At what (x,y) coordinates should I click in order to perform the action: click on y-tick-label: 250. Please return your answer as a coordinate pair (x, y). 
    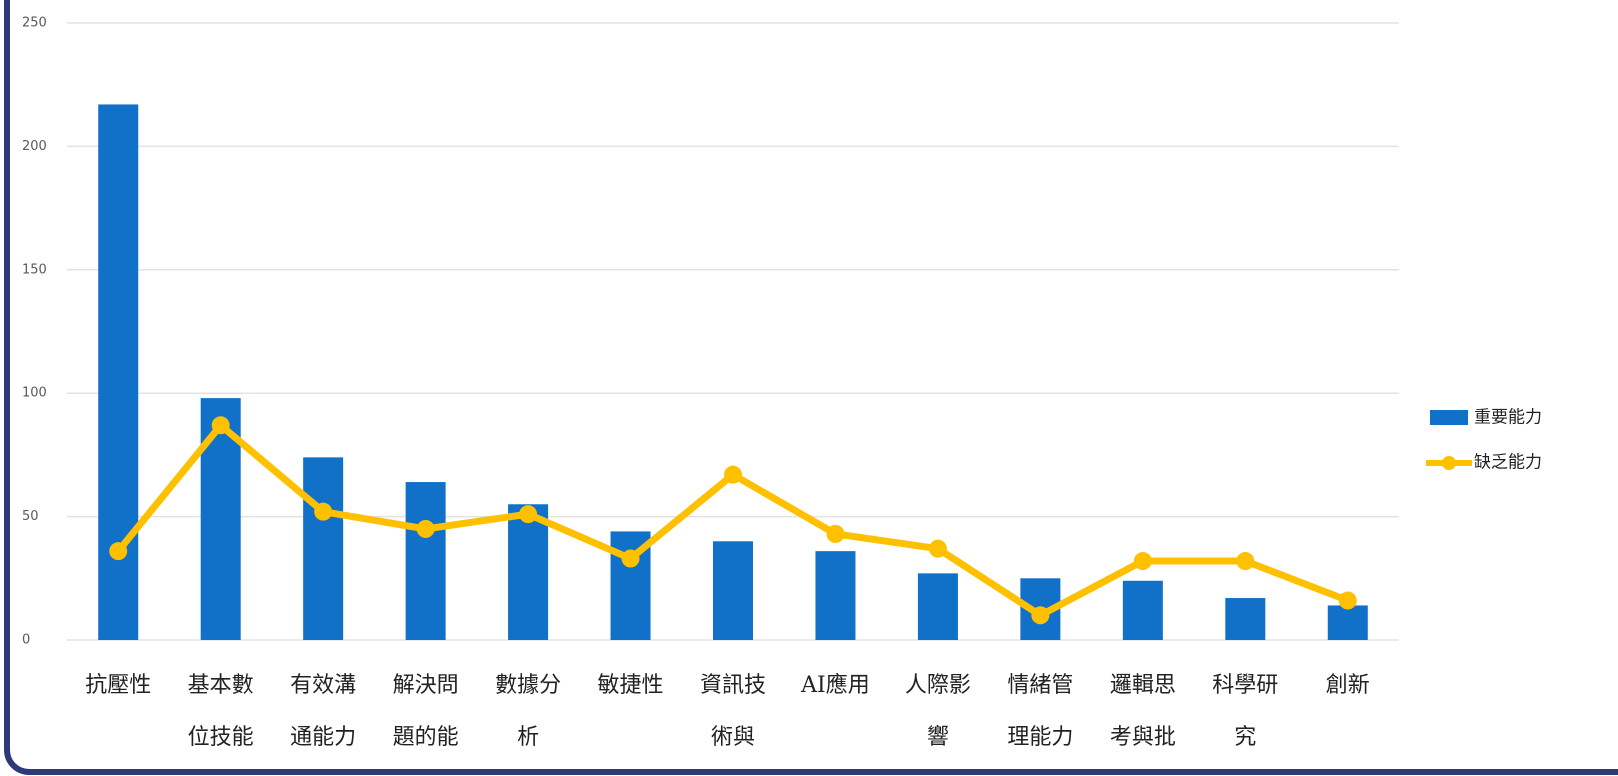
    Looking at the image, I should click on (34, 23).